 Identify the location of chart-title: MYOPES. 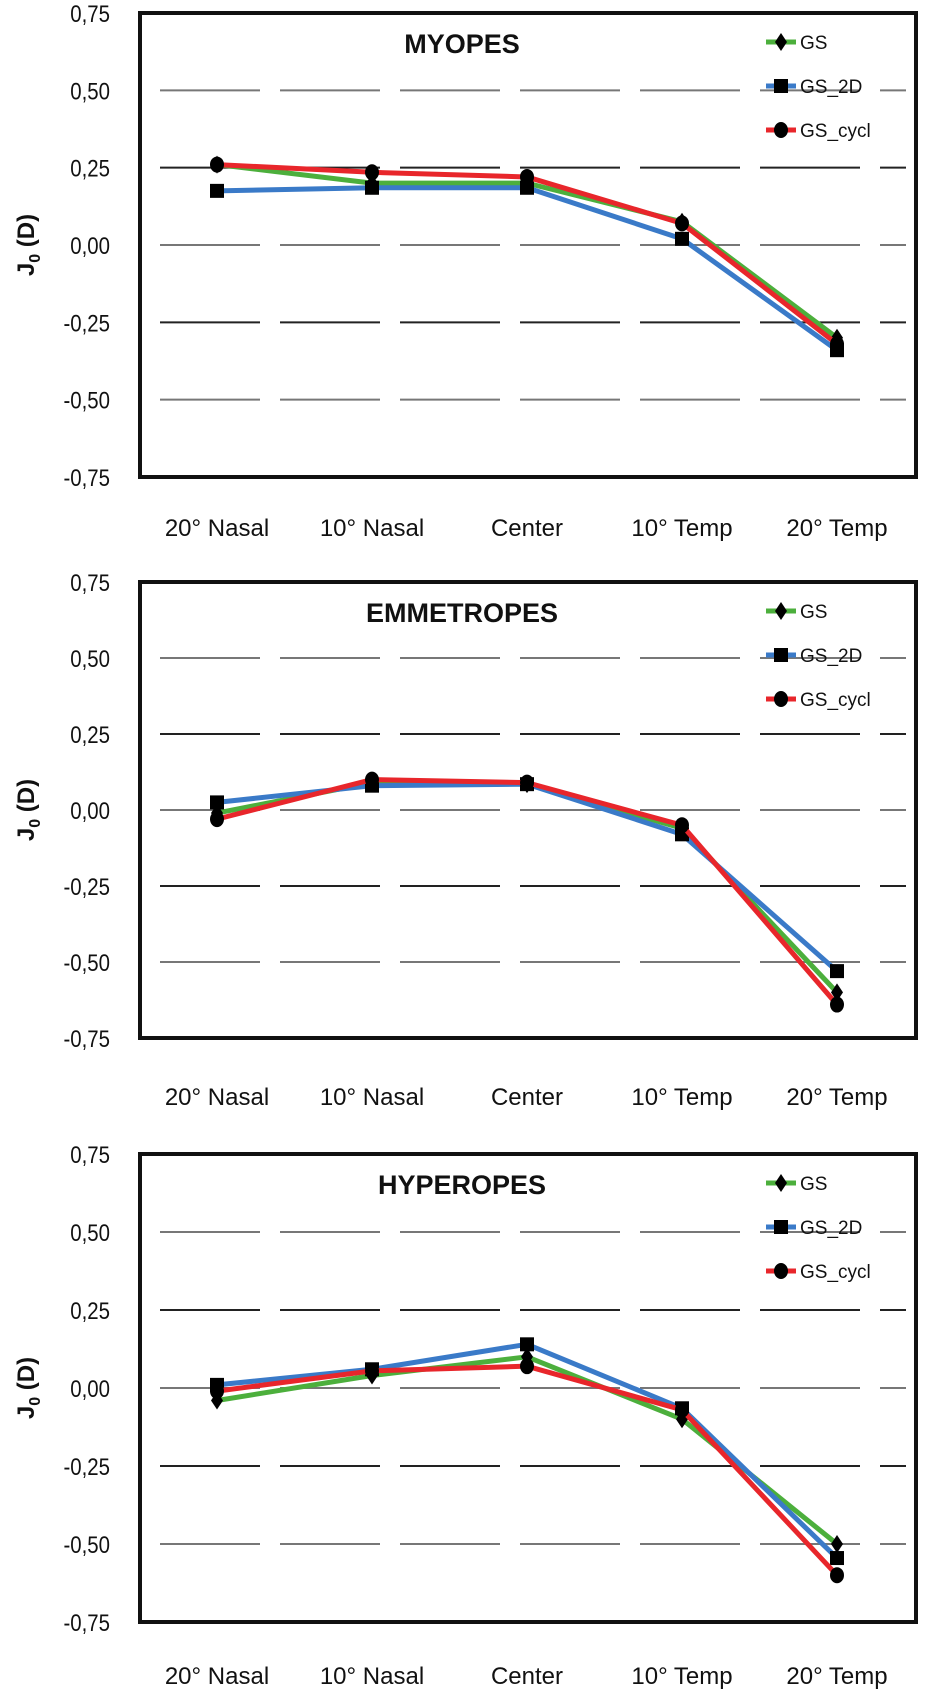
(462, 44).